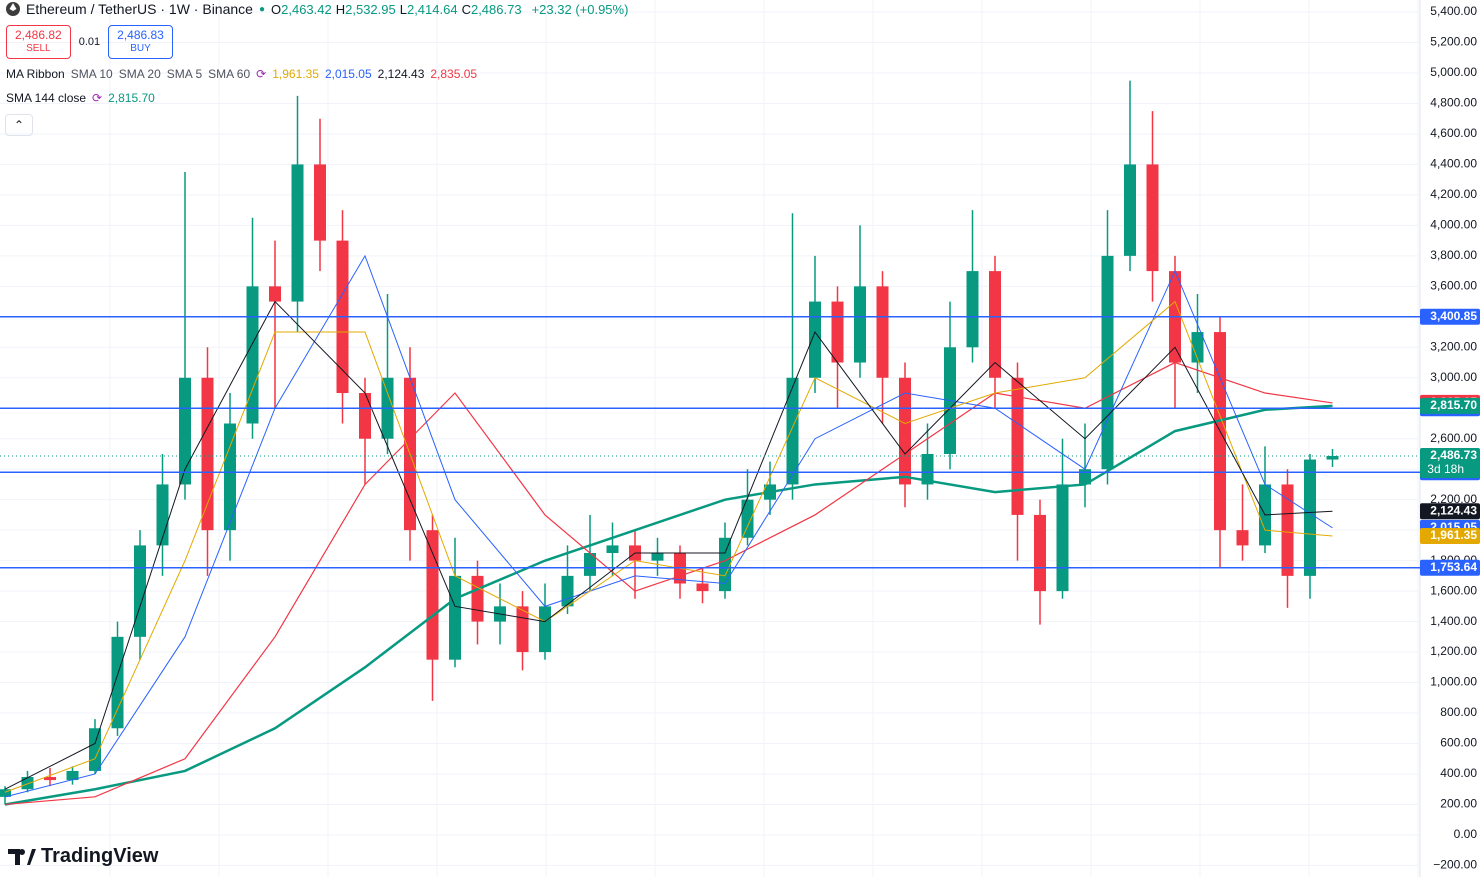  I want to click on y-tick-label: 4,600.00, so click(1453, 133).